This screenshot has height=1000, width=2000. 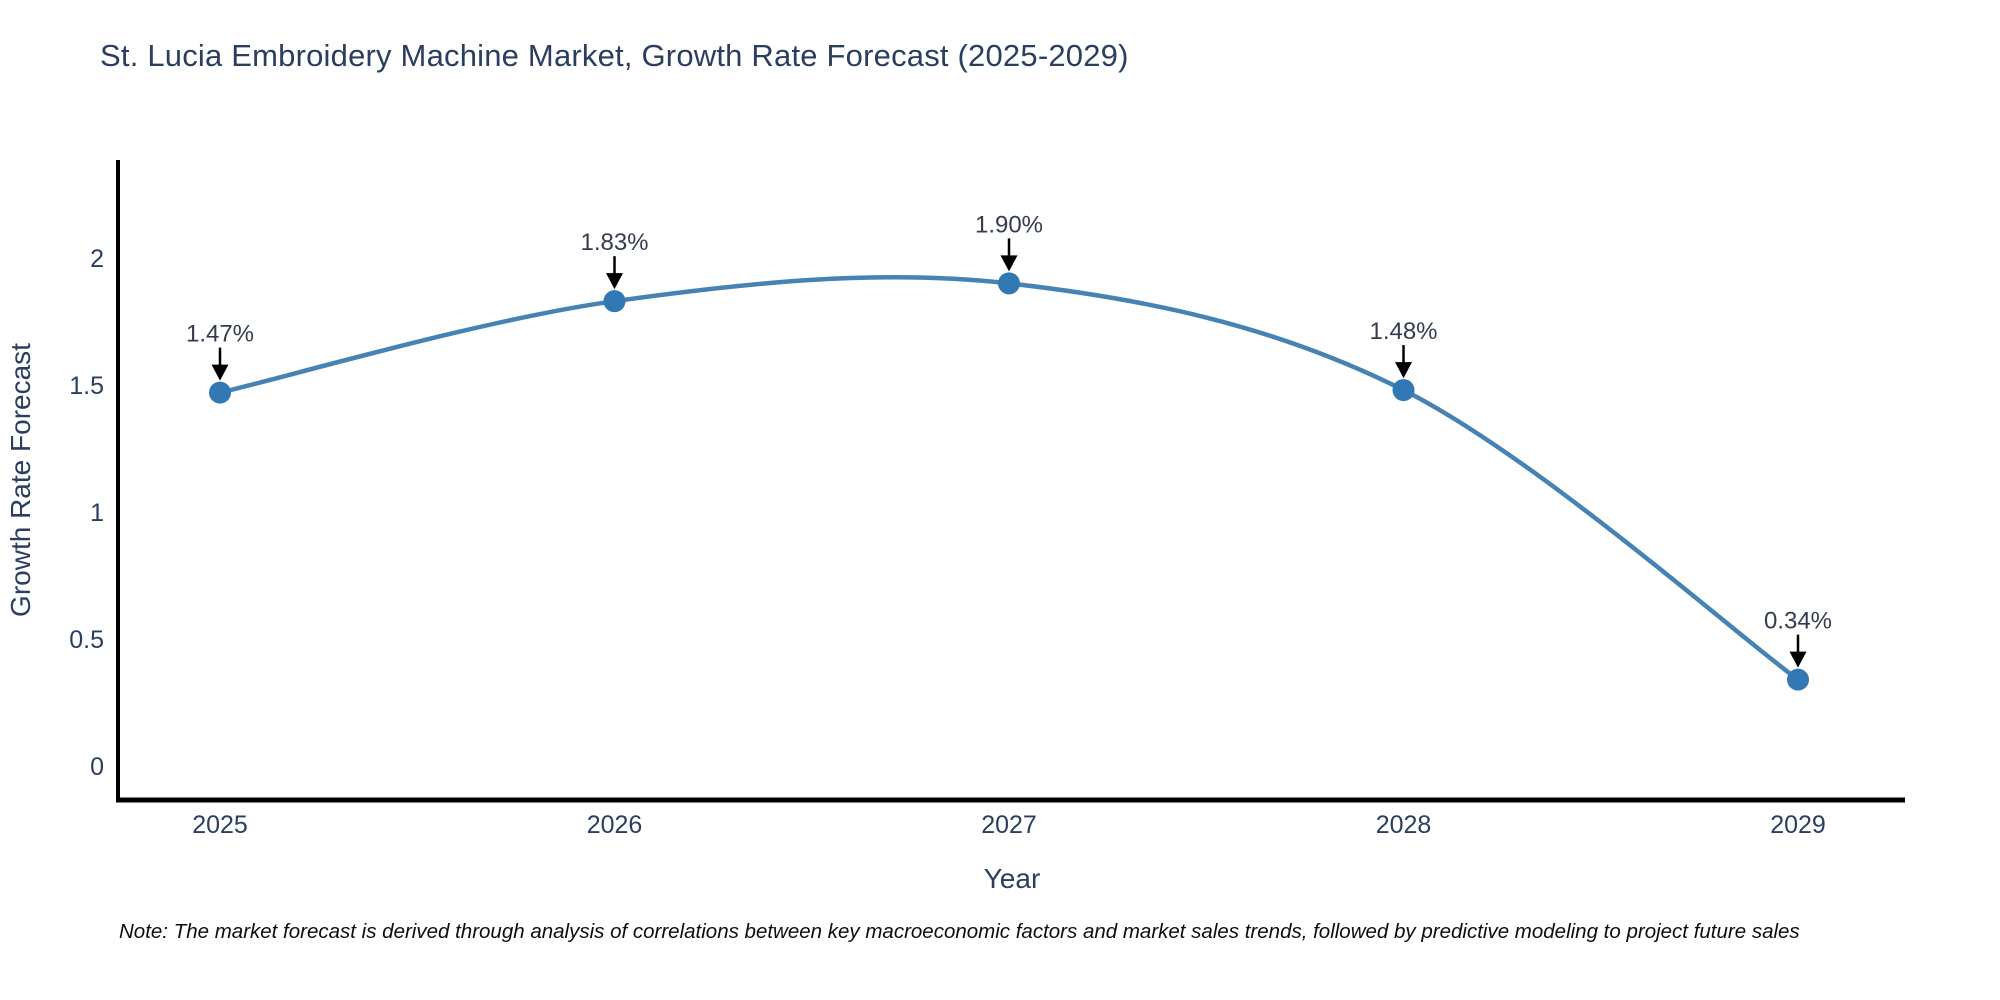 I want to click on x-tick-label: 2027, so click(x=1009, y=825).